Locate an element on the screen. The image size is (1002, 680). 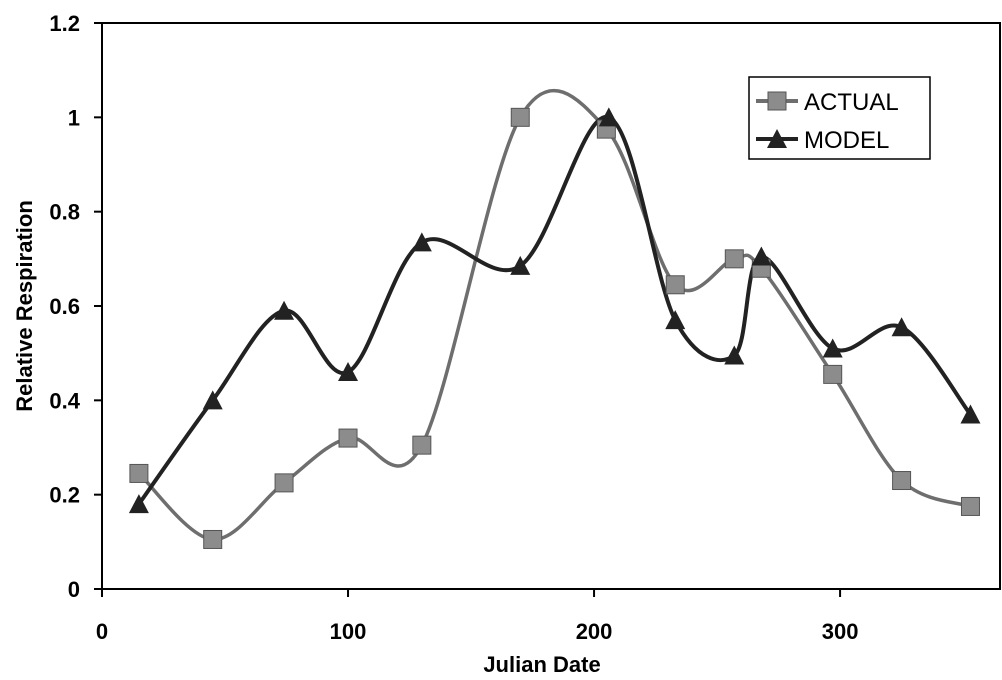
legend-model-label: MODEL is located at coordinates (846, 140).